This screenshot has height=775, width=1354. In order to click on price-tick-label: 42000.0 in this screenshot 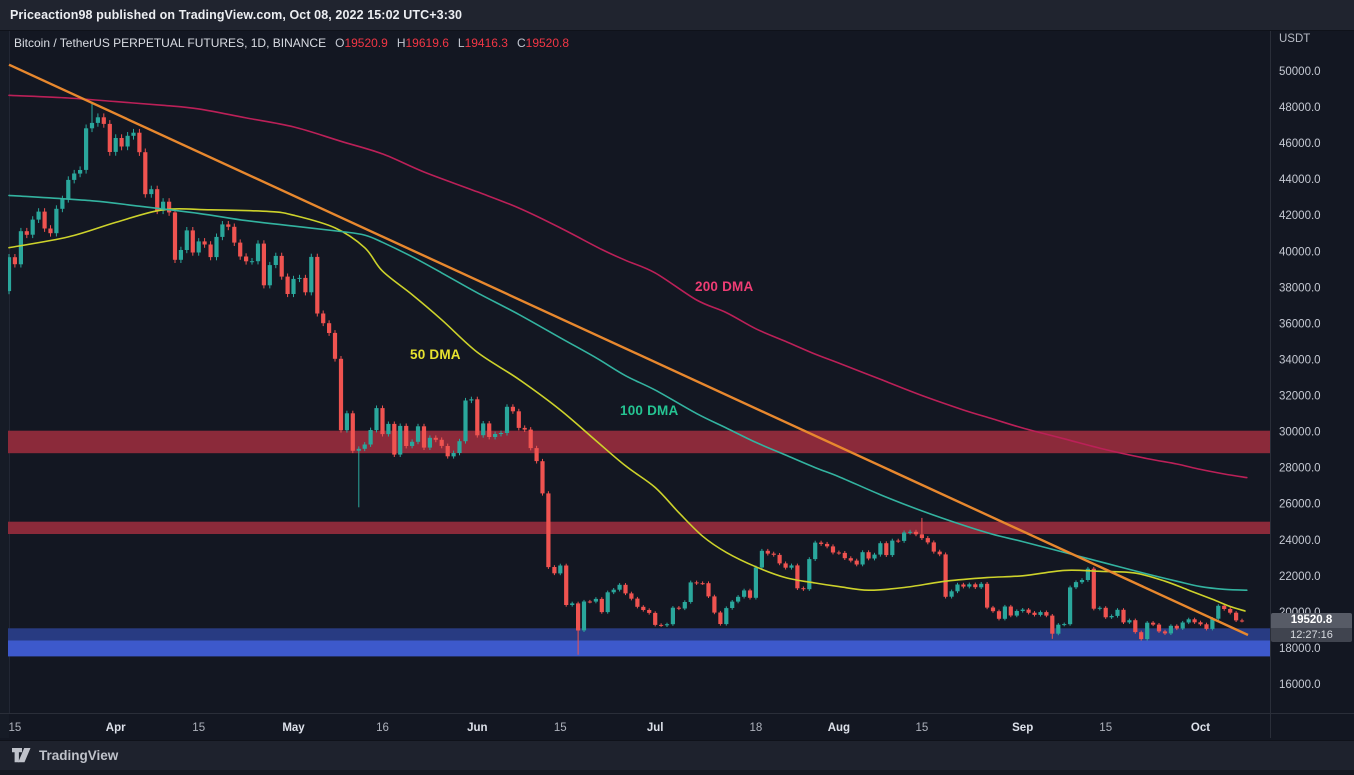, I will do `click(1300, 216)`.